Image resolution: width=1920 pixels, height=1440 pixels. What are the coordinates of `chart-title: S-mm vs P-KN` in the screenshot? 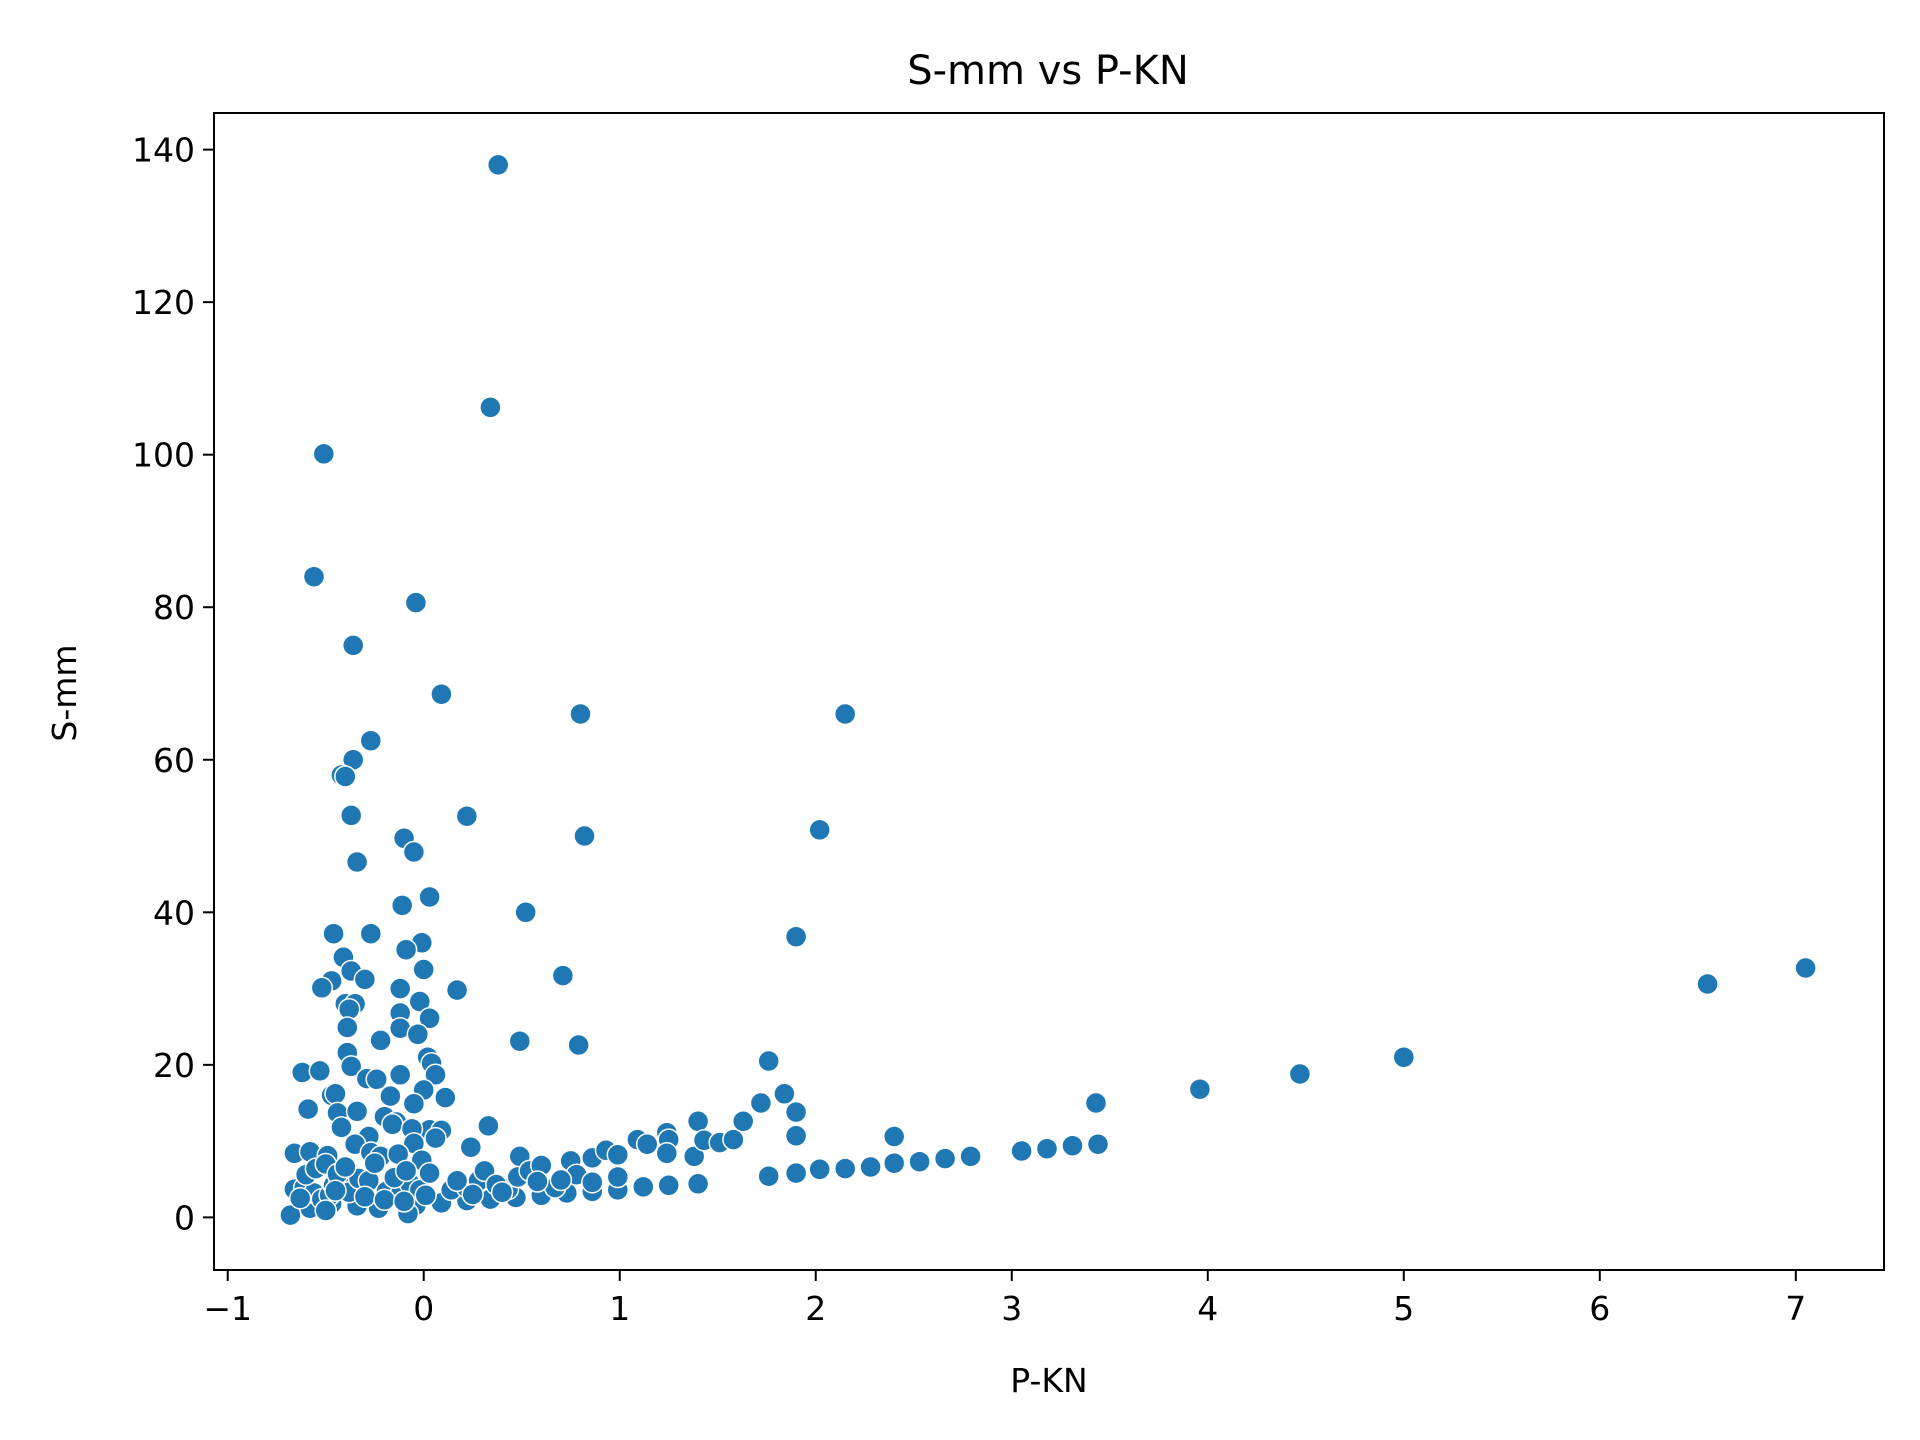 It's located at (1048, 71).